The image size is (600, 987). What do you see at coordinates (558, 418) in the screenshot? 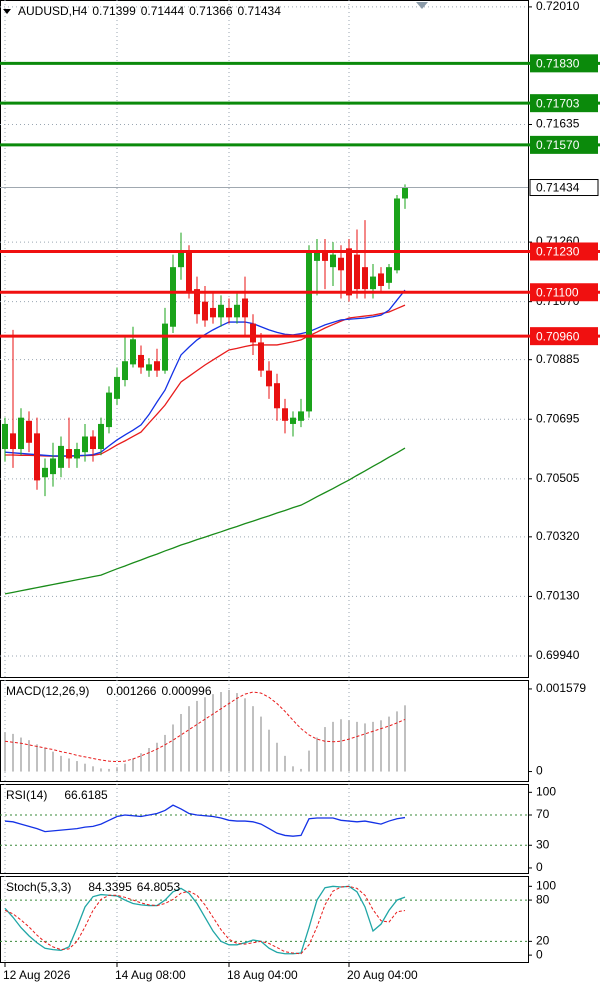
I see `y-tick-label: 0.70695` at bounding box center [558, 418].